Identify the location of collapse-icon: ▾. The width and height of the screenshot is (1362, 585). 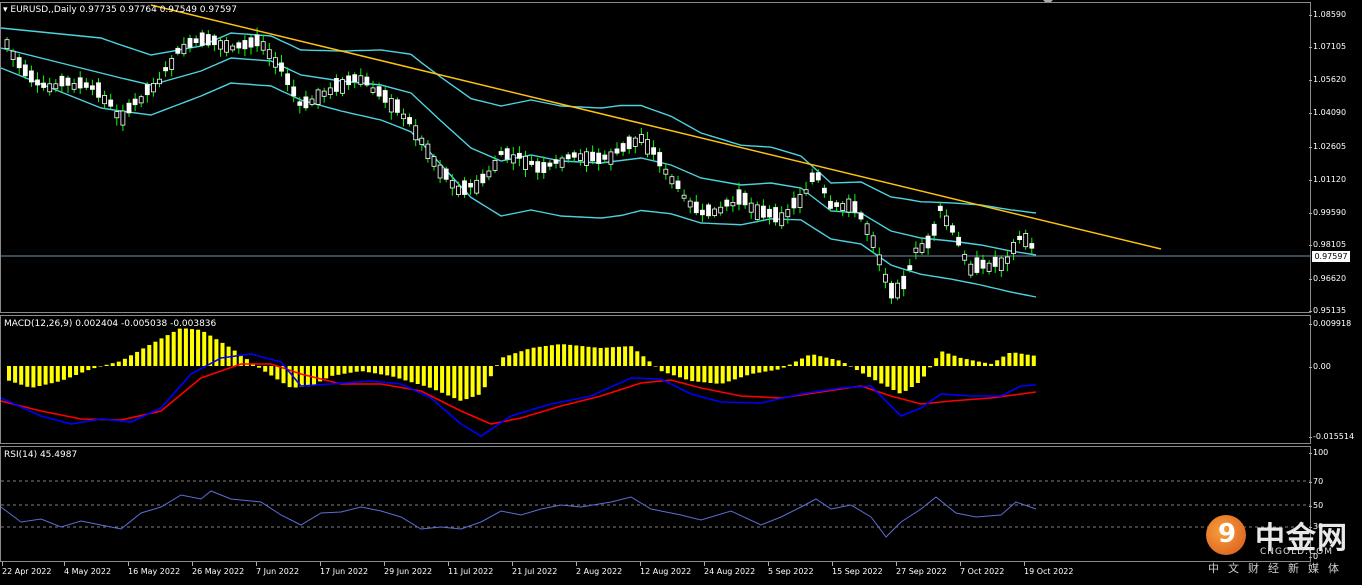
(5, 10).